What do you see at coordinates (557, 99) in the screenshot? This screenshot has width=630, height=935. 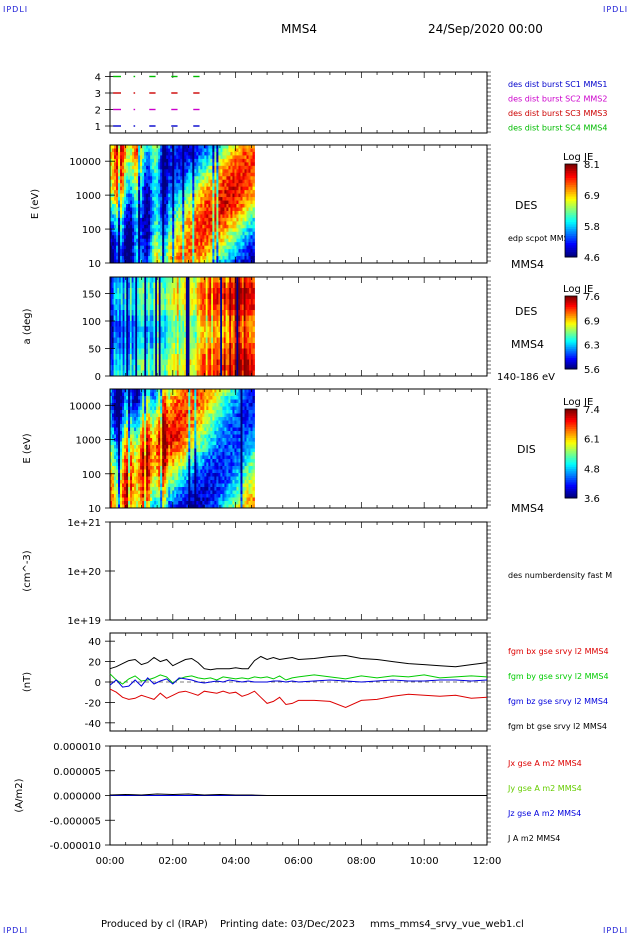 I see `burst-legend-entry: des dist burst SC2 MMS2` at bounding box center [557, 99].